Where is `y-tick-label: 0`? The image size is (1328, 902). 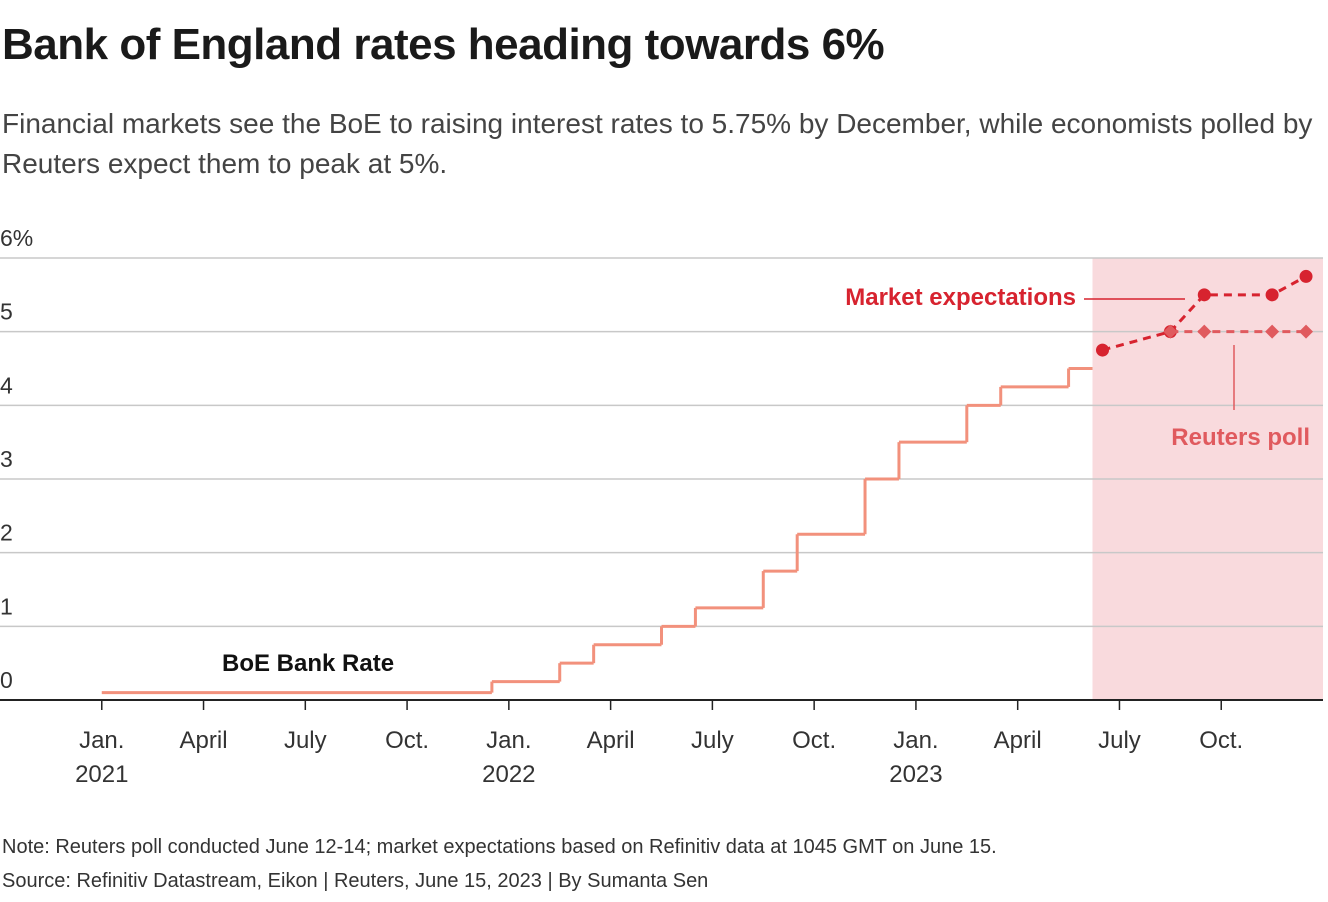 y-tick-label: 0 is located at coordinates (6, 680).